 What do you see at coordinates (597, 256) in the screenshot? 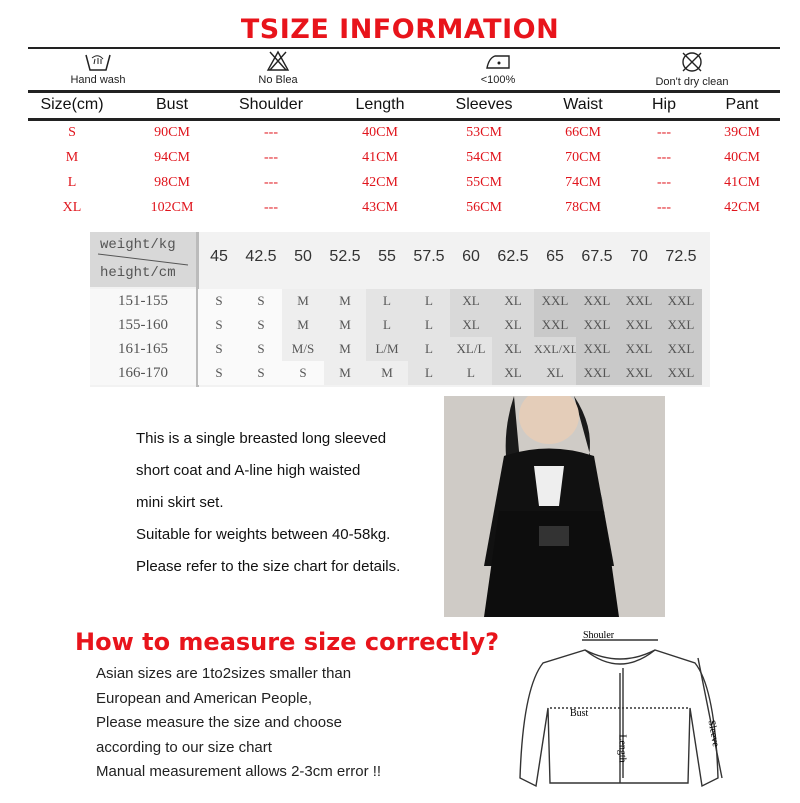
I see `weight-header: 67.5` at bounding box center [597, 256].